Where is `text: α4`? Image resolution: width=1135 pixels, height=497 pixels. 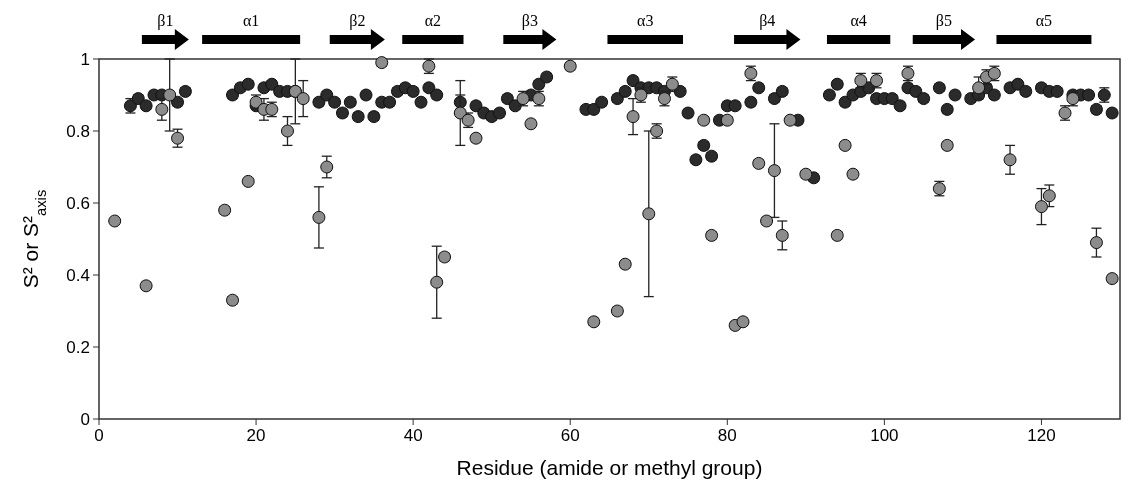 text: α4 is located at coordinates (858, 20).